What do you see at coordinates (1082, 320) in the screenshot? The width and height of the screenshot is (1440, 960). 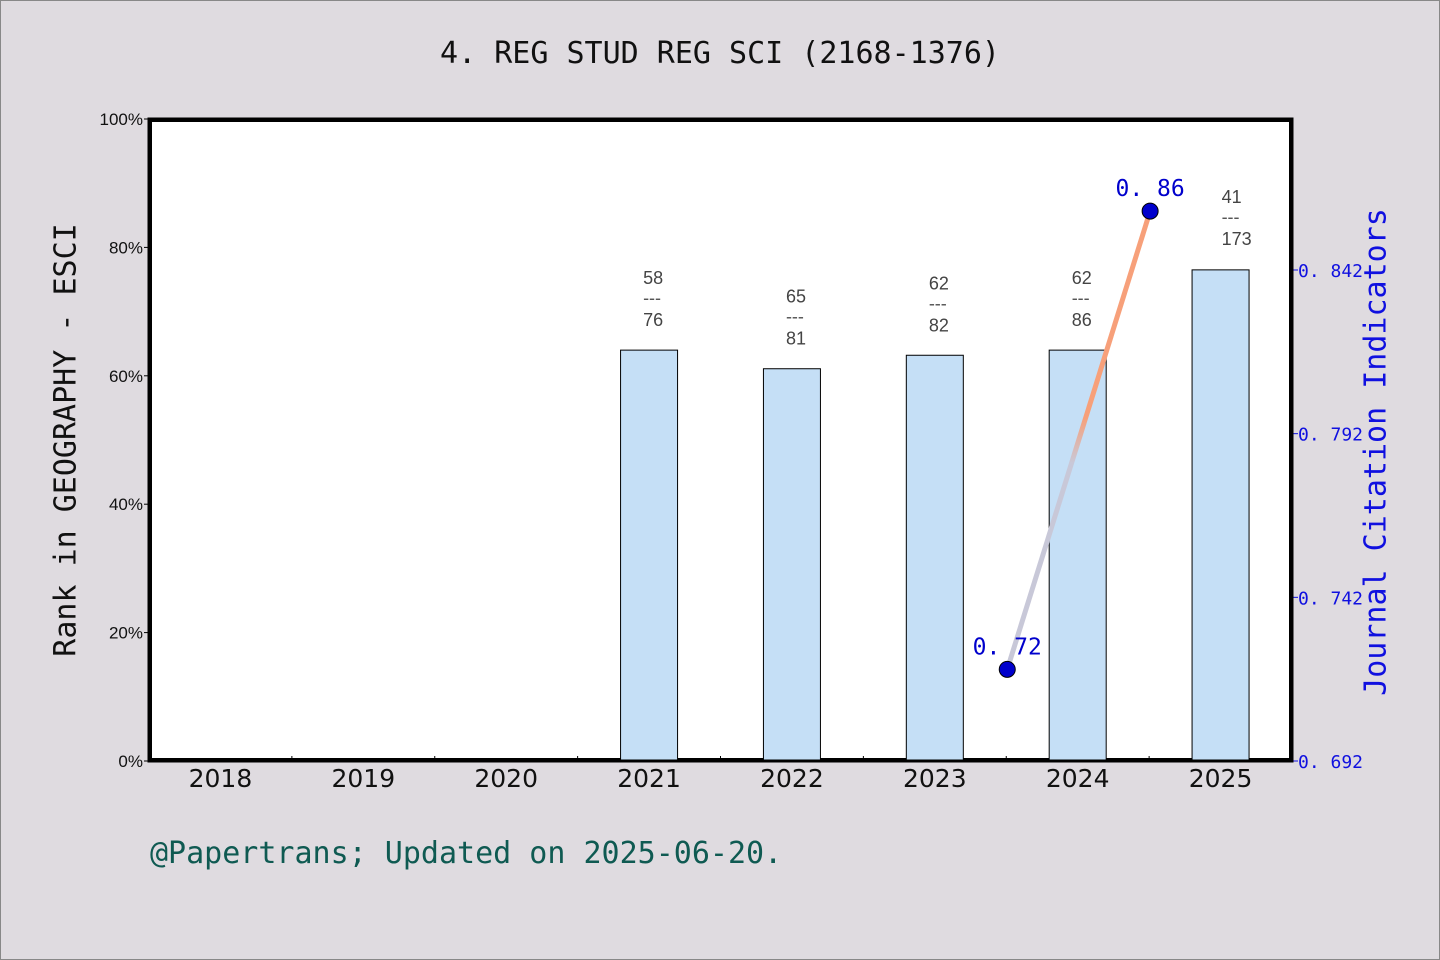 I see `bar-label-total: 86` at bounding box center [1082, 320].